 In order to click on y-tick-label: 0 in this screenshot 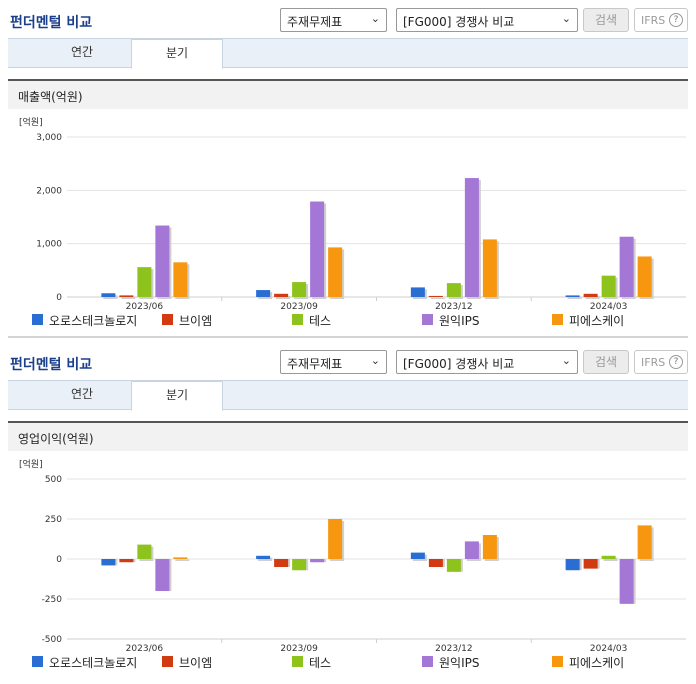, I will do `click(59, 560)`.